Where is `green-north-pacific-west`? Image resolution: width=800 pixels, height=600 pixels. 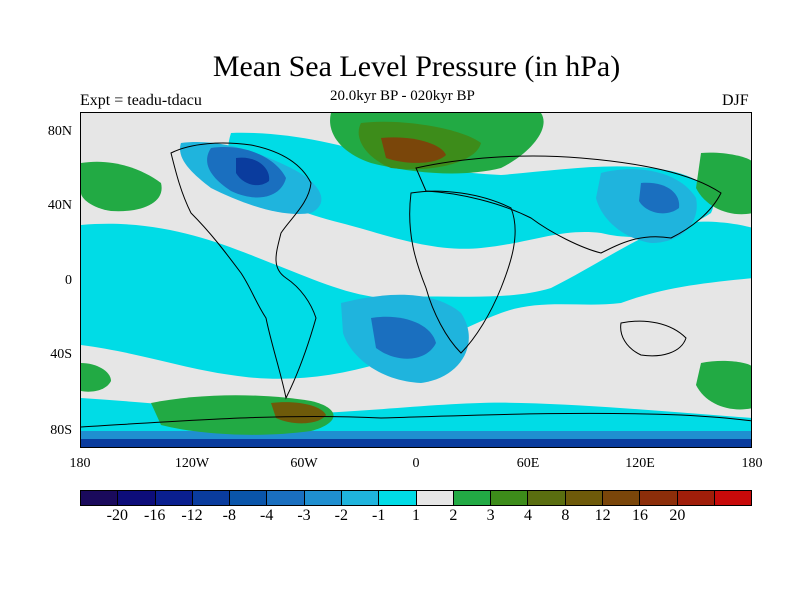 green-north-pacific-west is located at coordinates (121, 186).